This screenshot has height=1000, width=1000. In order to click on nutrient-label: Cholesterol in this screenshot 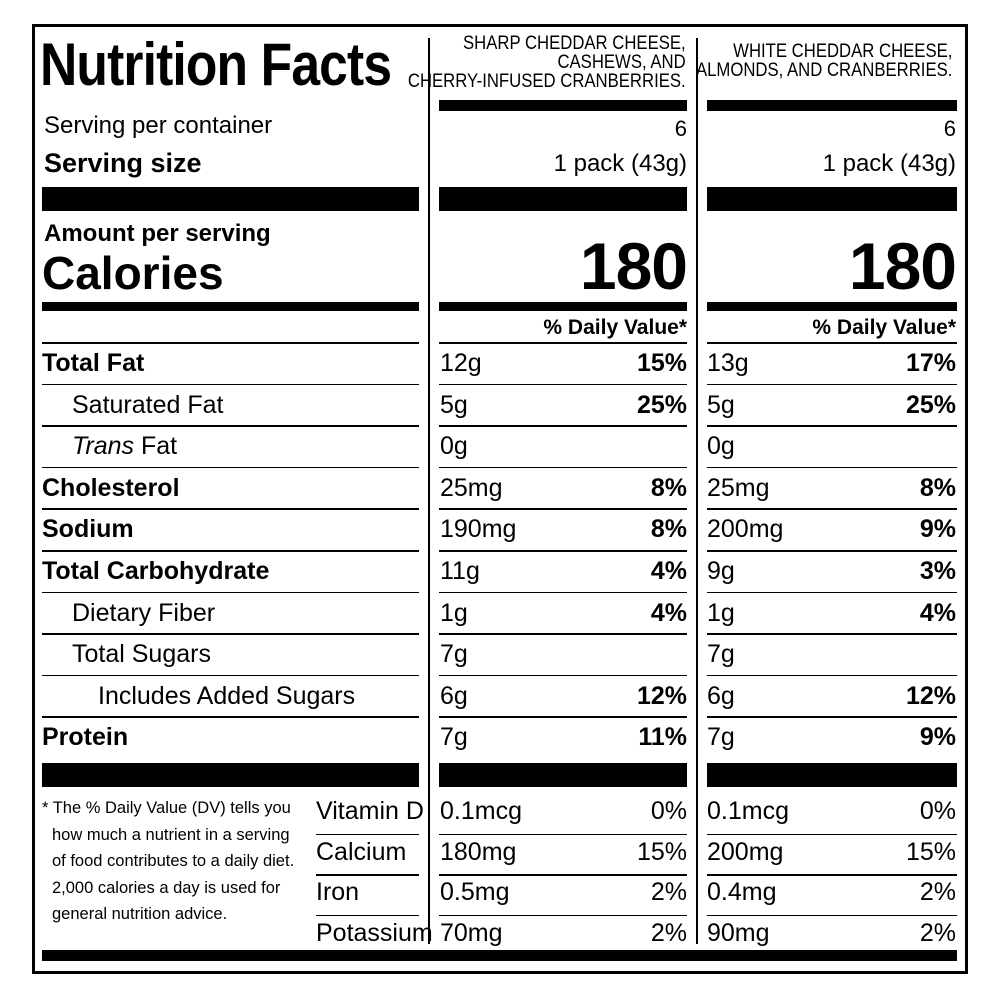, I will do `click(111, 487)`.